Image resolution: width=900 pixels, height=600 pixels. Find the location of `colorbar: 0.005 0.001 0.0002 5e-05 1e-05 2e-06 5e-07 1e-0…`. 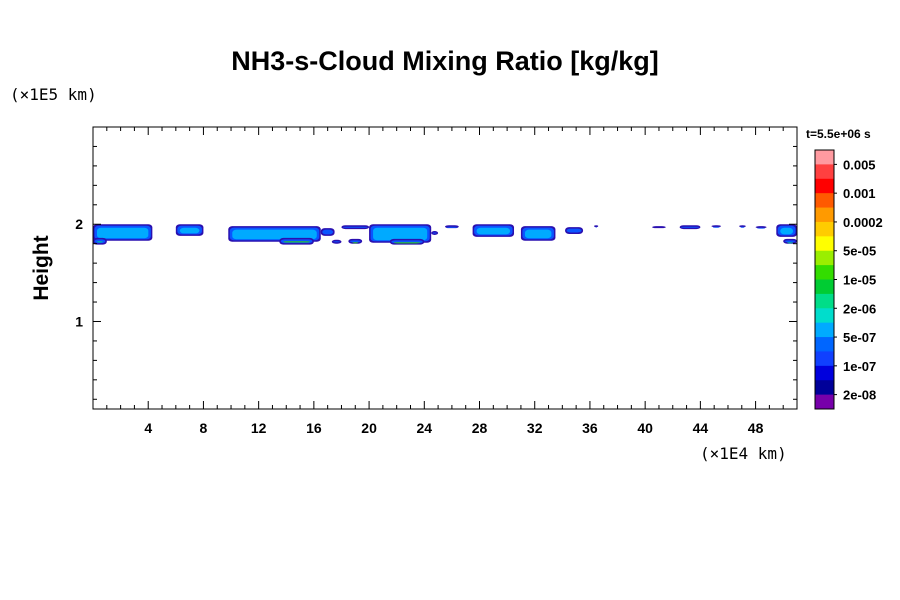

colorbar: 0.005 0.001 0.0002 5e-05 1e-05 2e-06 5e-07 1e-0… is located at coordinates (848, 279).